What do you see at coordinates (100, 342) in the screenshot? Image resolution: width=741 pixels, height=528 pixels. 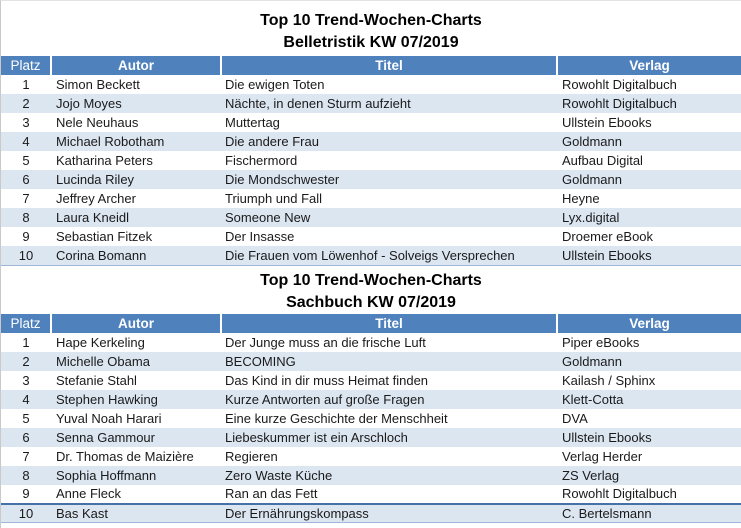 I see `autor-cell: Hape Kerkeling` at bounding box center [100, 342].